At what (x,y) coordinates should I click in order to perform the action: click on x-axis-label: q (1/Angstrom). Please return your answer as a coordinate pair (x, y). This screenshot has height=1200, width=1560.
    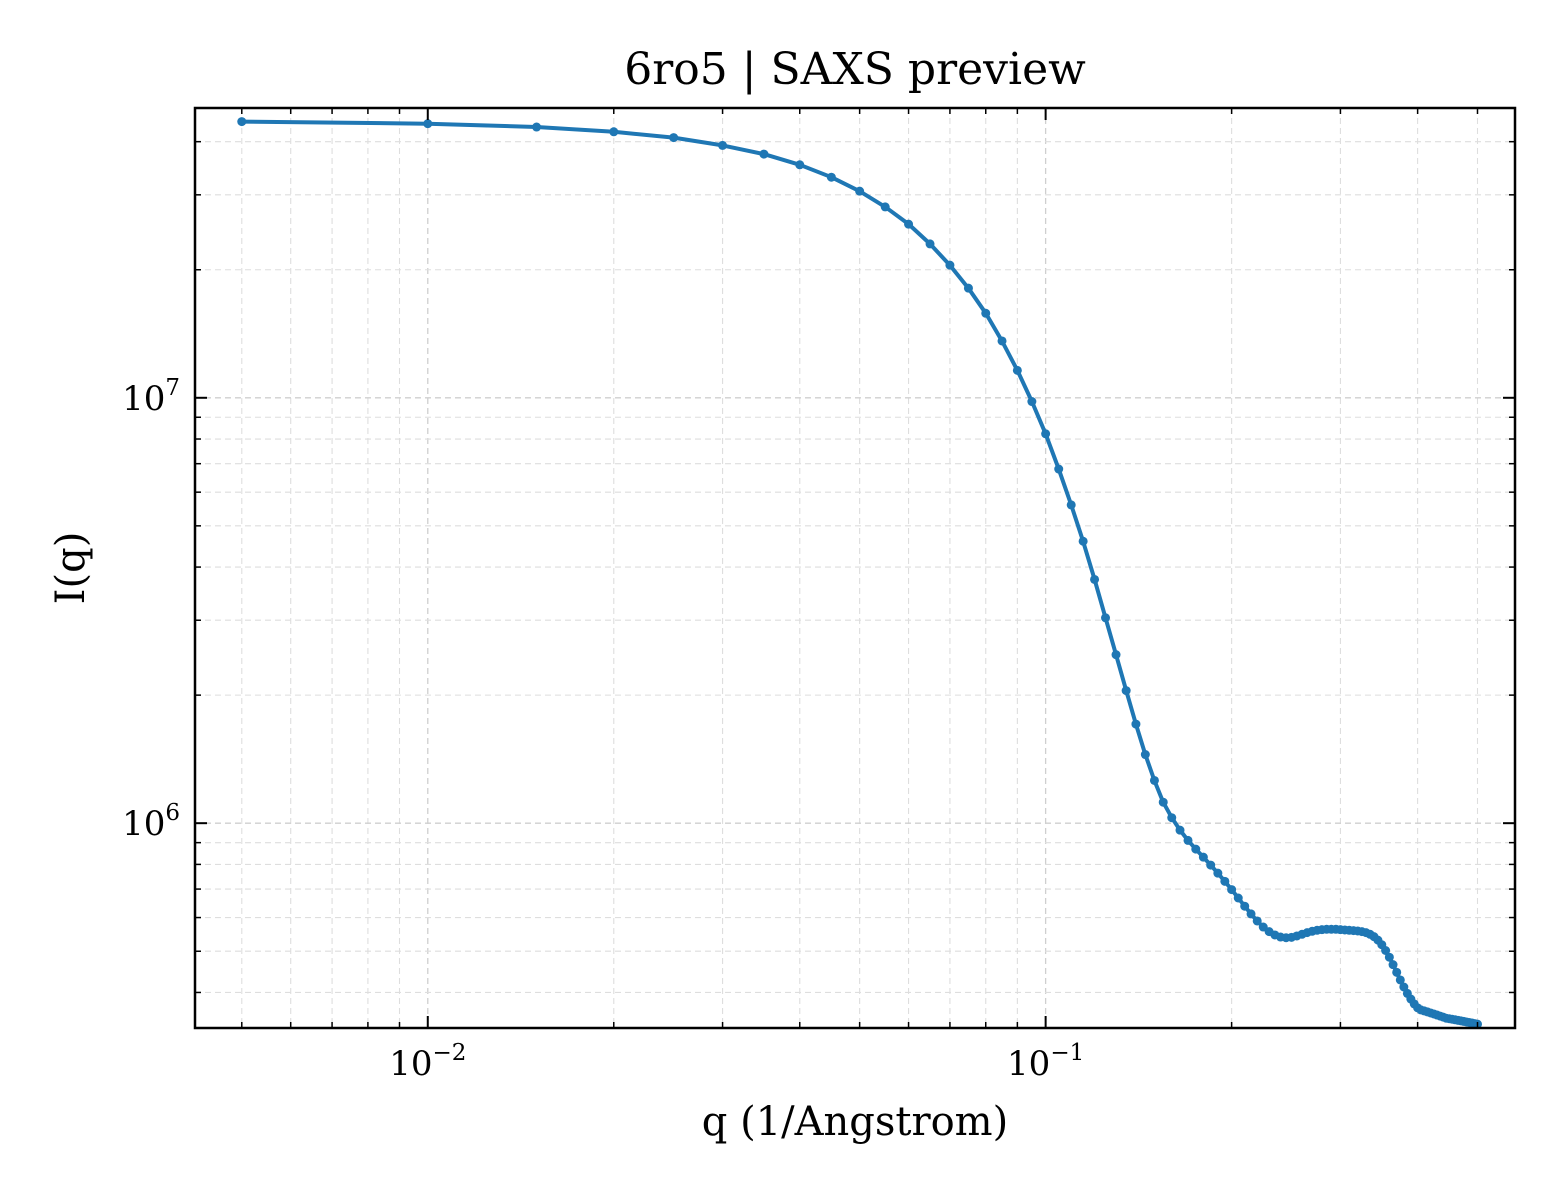
    Looking at the image, I should click on (855, 1122).